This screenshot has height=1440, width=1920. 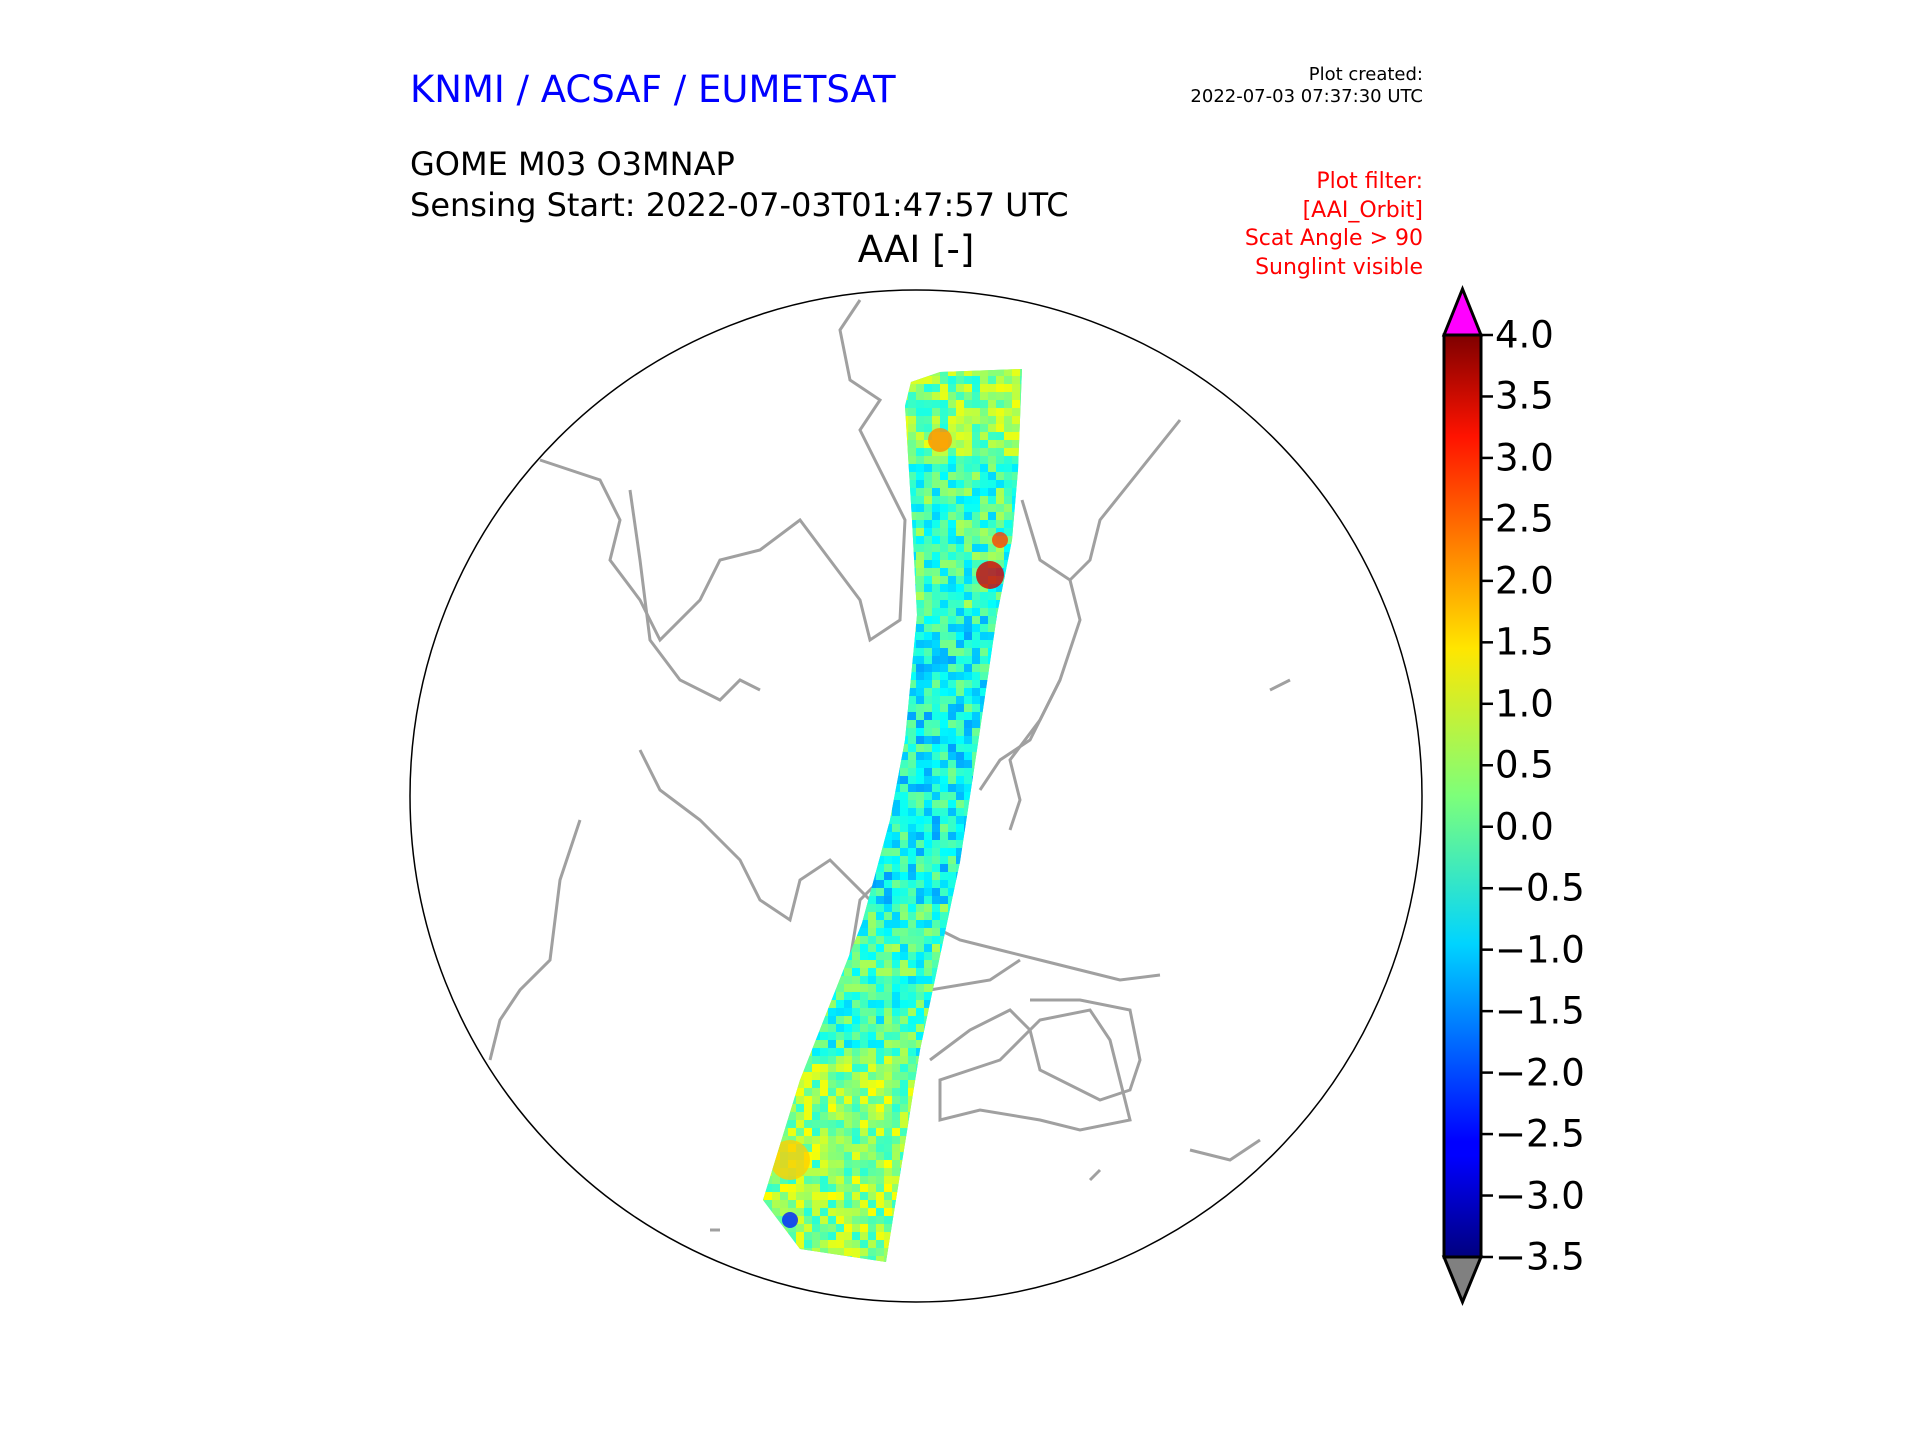 I want to click on colorbar-tick-label: 0.5, so click(x=1524, y=765).